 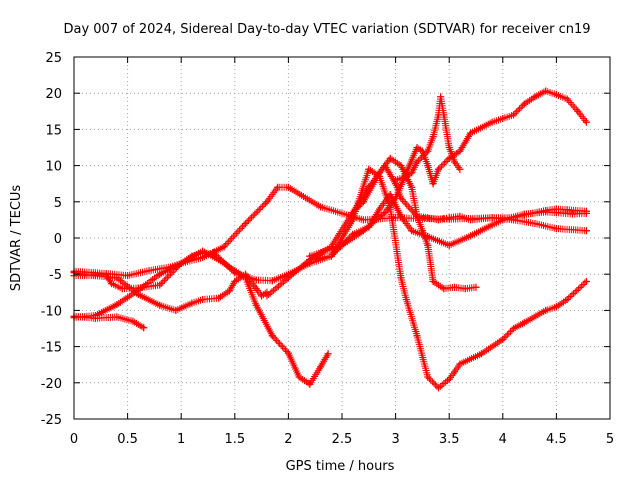 What do you see at coordinates (58, 203) in the screenshot?
I see `y-tick-label: 5` at bounding box center [58, 203].